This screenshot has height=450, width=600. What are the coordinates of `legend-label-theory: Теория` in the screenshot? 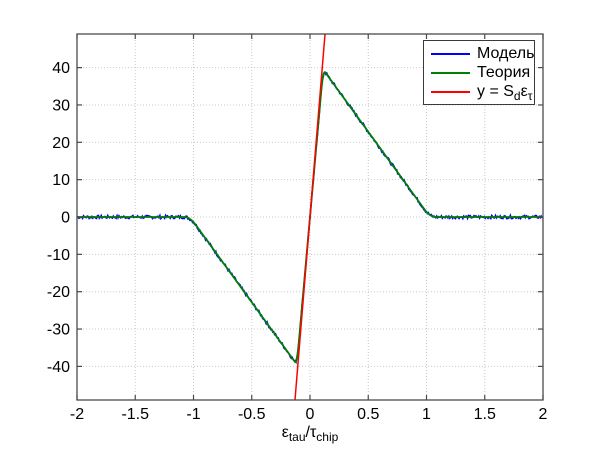 It's located at (504, 72).